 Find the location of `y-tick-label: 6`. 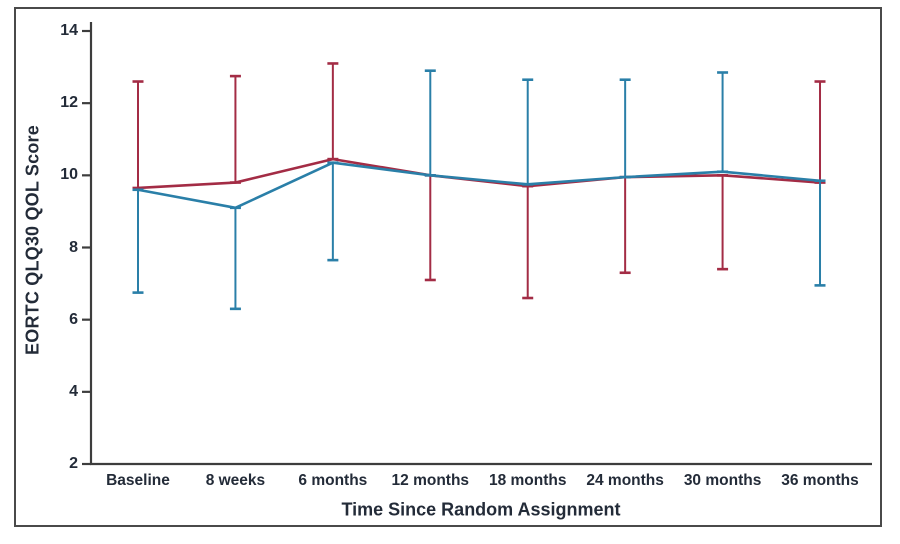

y-tick-label: 6 is located at coordinates (73, 319).